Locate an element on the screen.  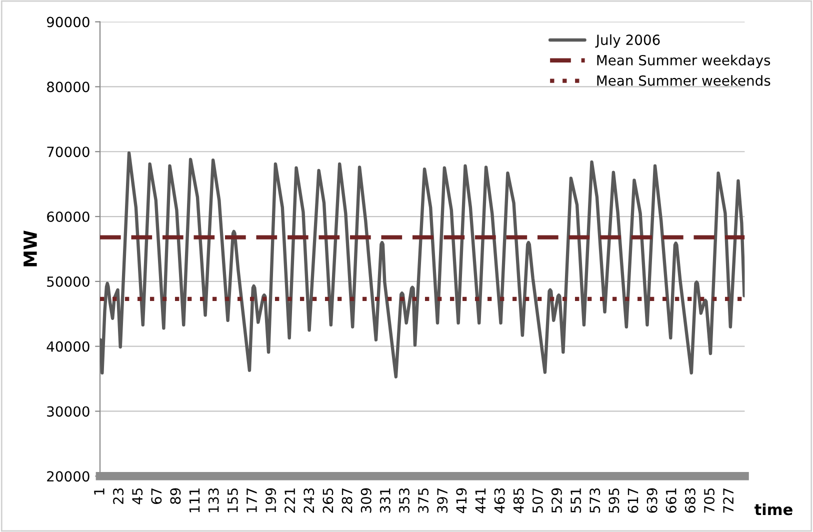
y-tick-label: 90000 is located at coordinates (68, 22).